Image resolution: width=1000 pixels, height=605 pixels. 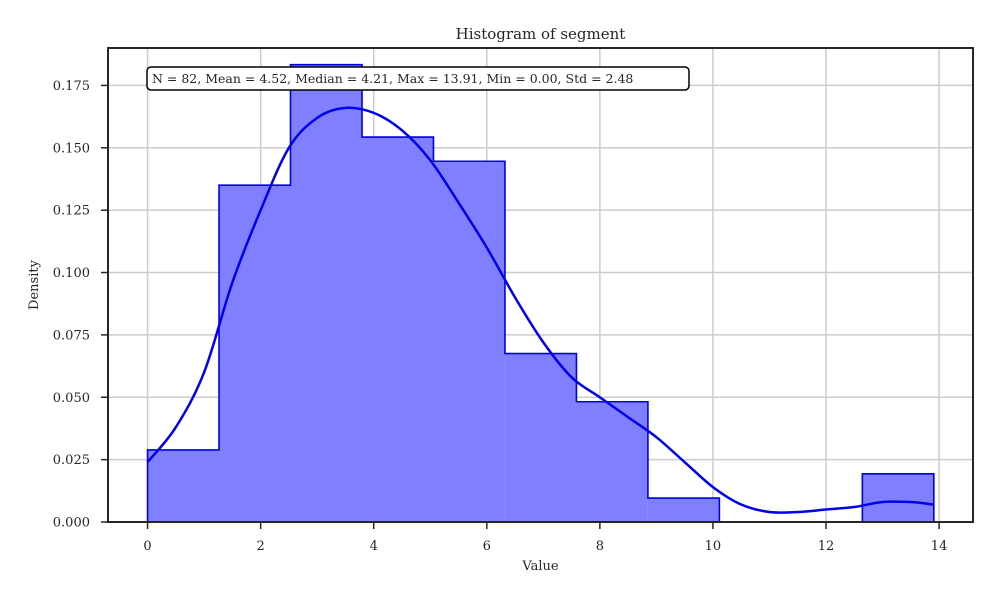 I want to click on x-tick-label: 12, so click(x=826, y=546).